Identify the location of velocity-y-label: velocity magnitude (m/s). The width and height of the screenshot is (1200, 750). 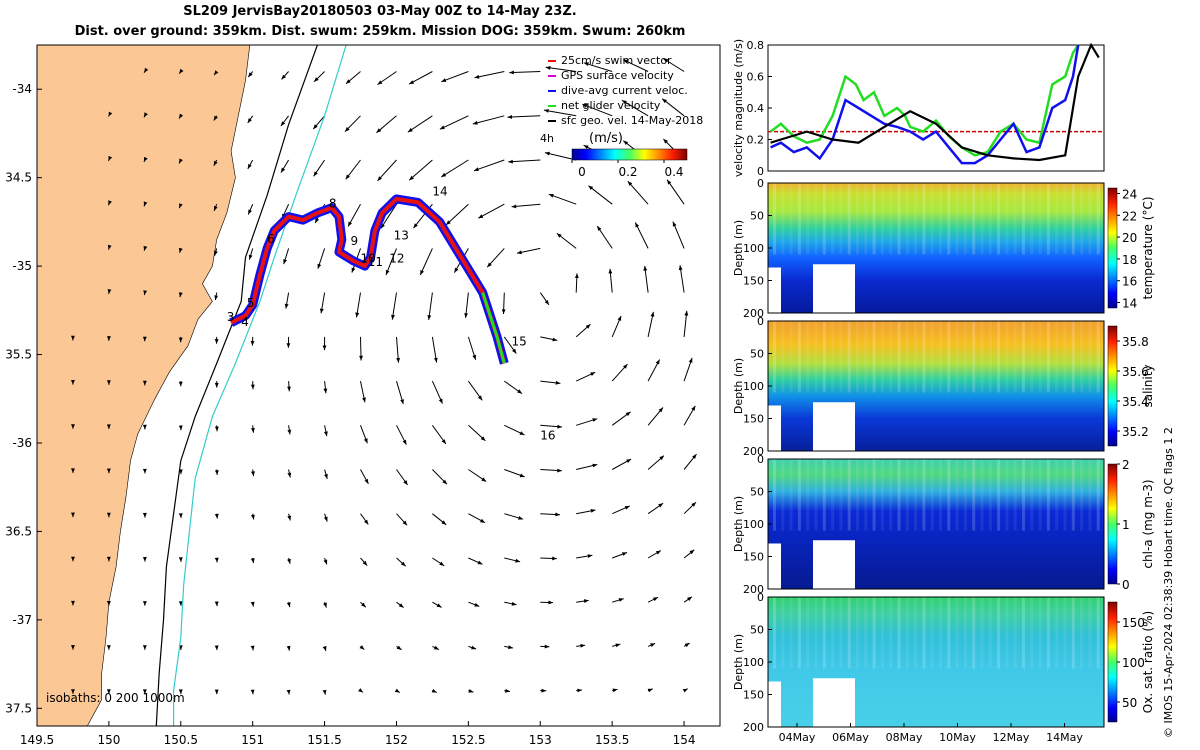
(738, 108).